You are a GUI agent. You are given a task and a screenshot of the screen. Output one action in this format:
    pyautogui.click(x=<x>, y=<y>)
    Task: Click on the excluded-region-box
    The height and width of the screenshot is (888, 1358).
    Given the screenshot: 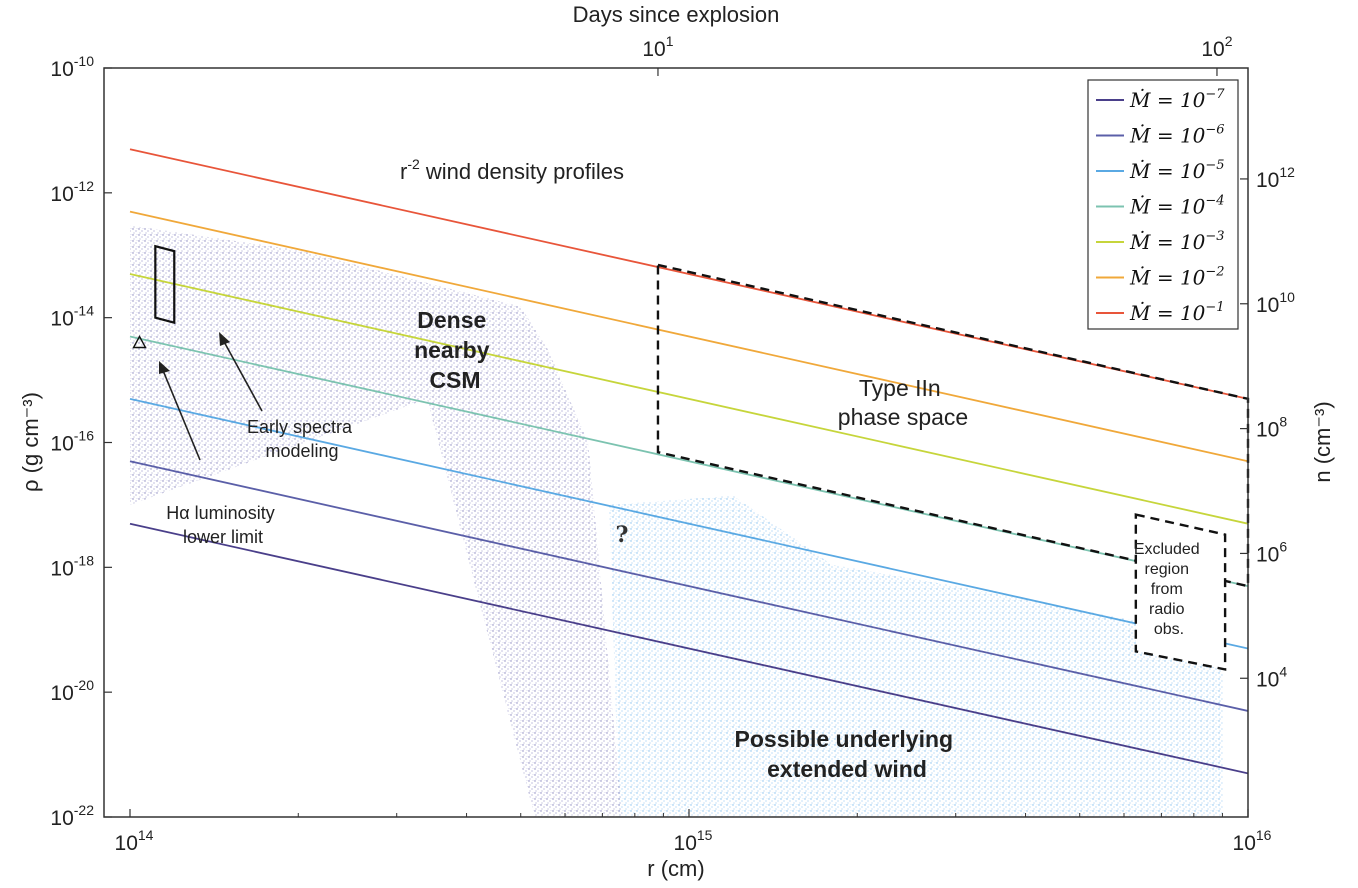 What is the action you would take?
    pyautogui.click(x=1180, y=592)
    